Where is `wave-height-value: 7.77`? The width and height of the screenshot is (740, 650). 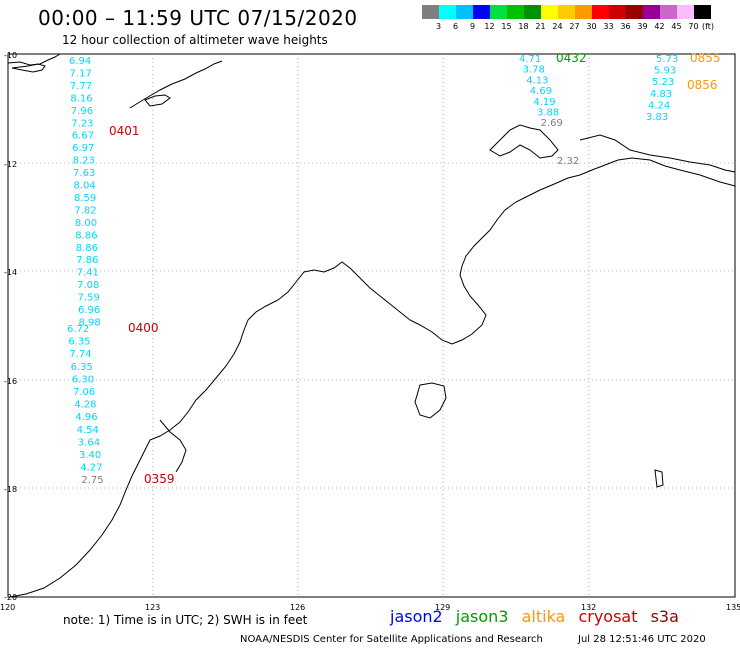 wave-height-value: 7.77 is located at coordinates (81, 86).